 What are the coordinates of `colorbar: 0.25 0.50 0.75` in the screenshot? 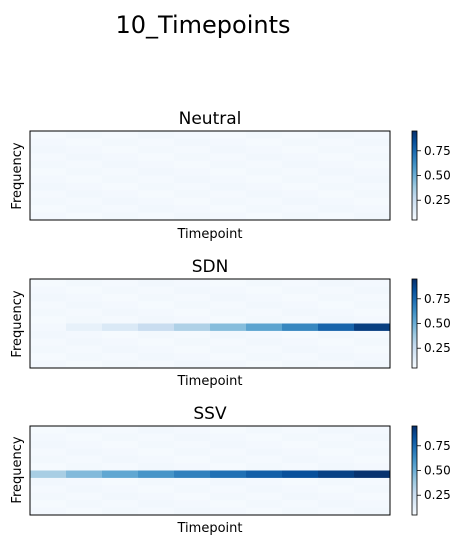 It's located at (431, 323).